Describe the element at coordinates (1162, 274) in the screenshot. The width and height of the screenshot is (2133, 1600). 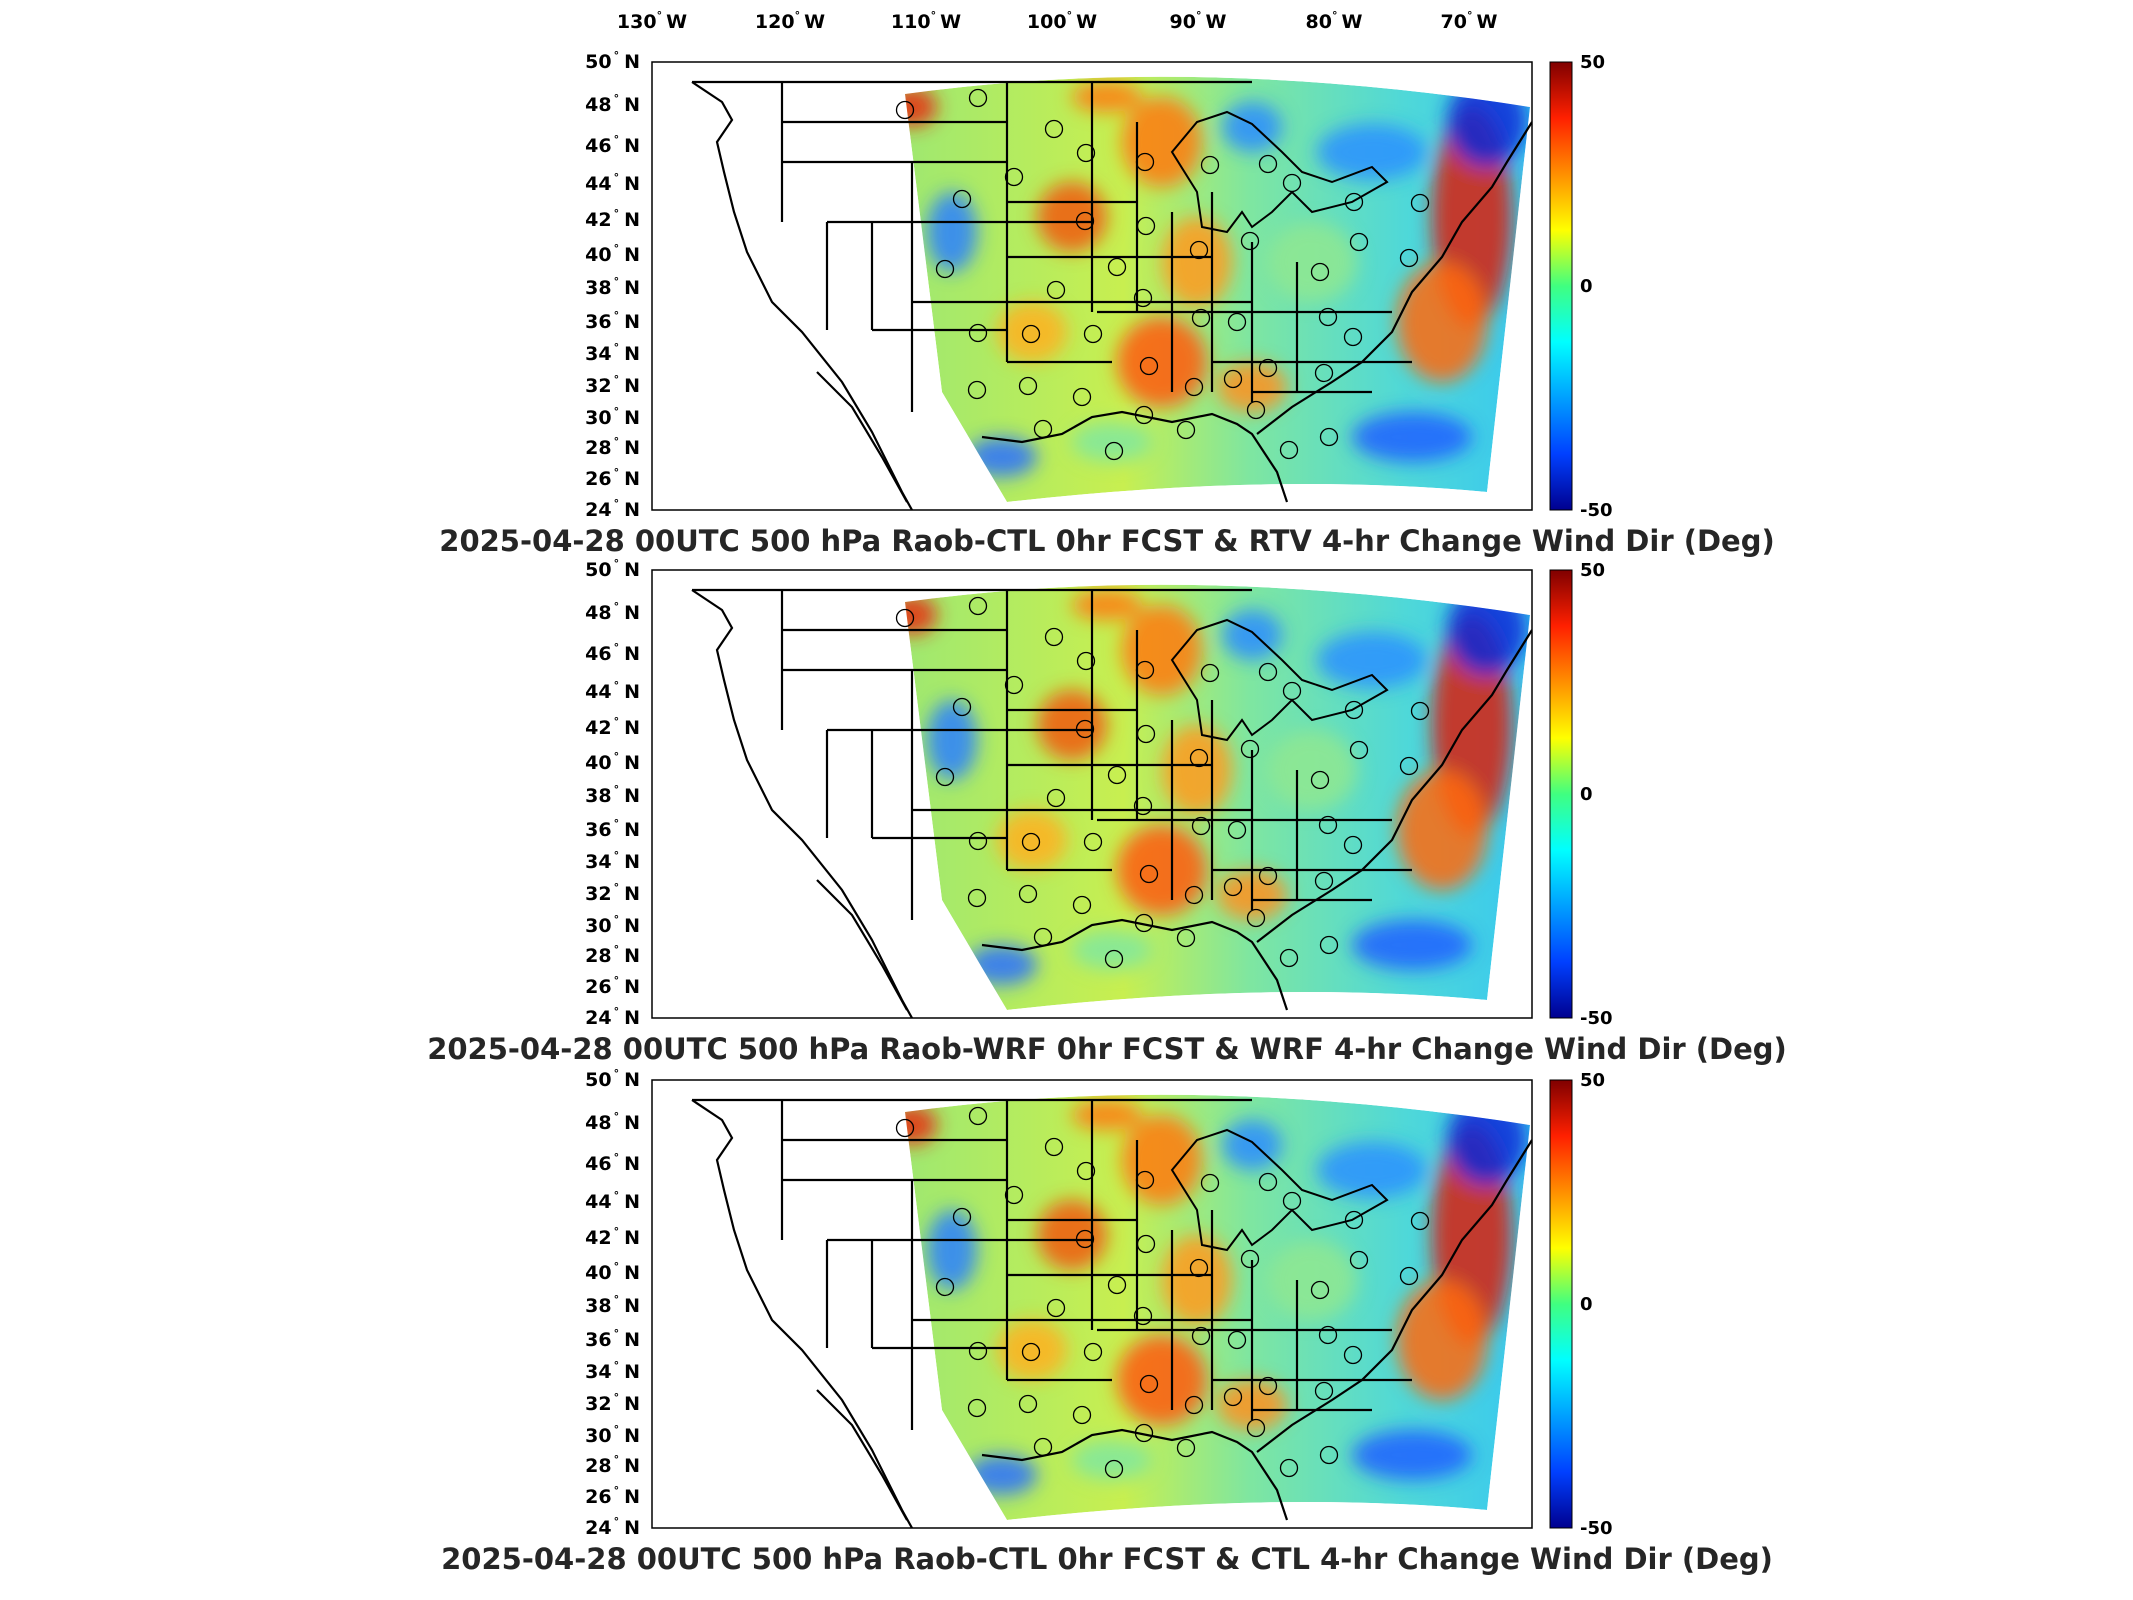
I see `raob-stations` at that location.